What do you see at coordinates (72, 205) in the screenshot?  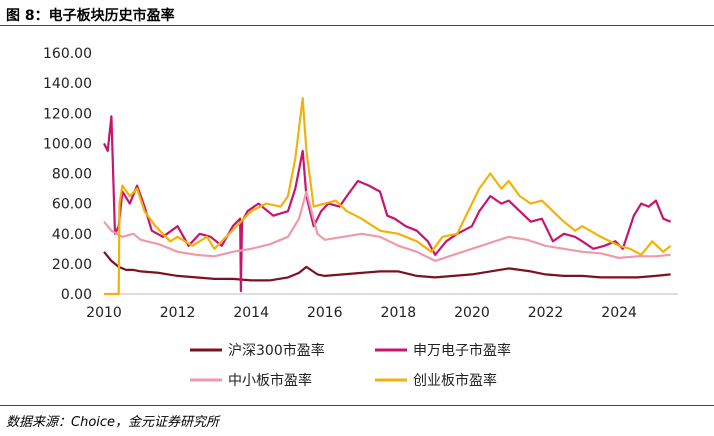 I see `y-tick-label: 60.00` at bounding box center [72, 205].